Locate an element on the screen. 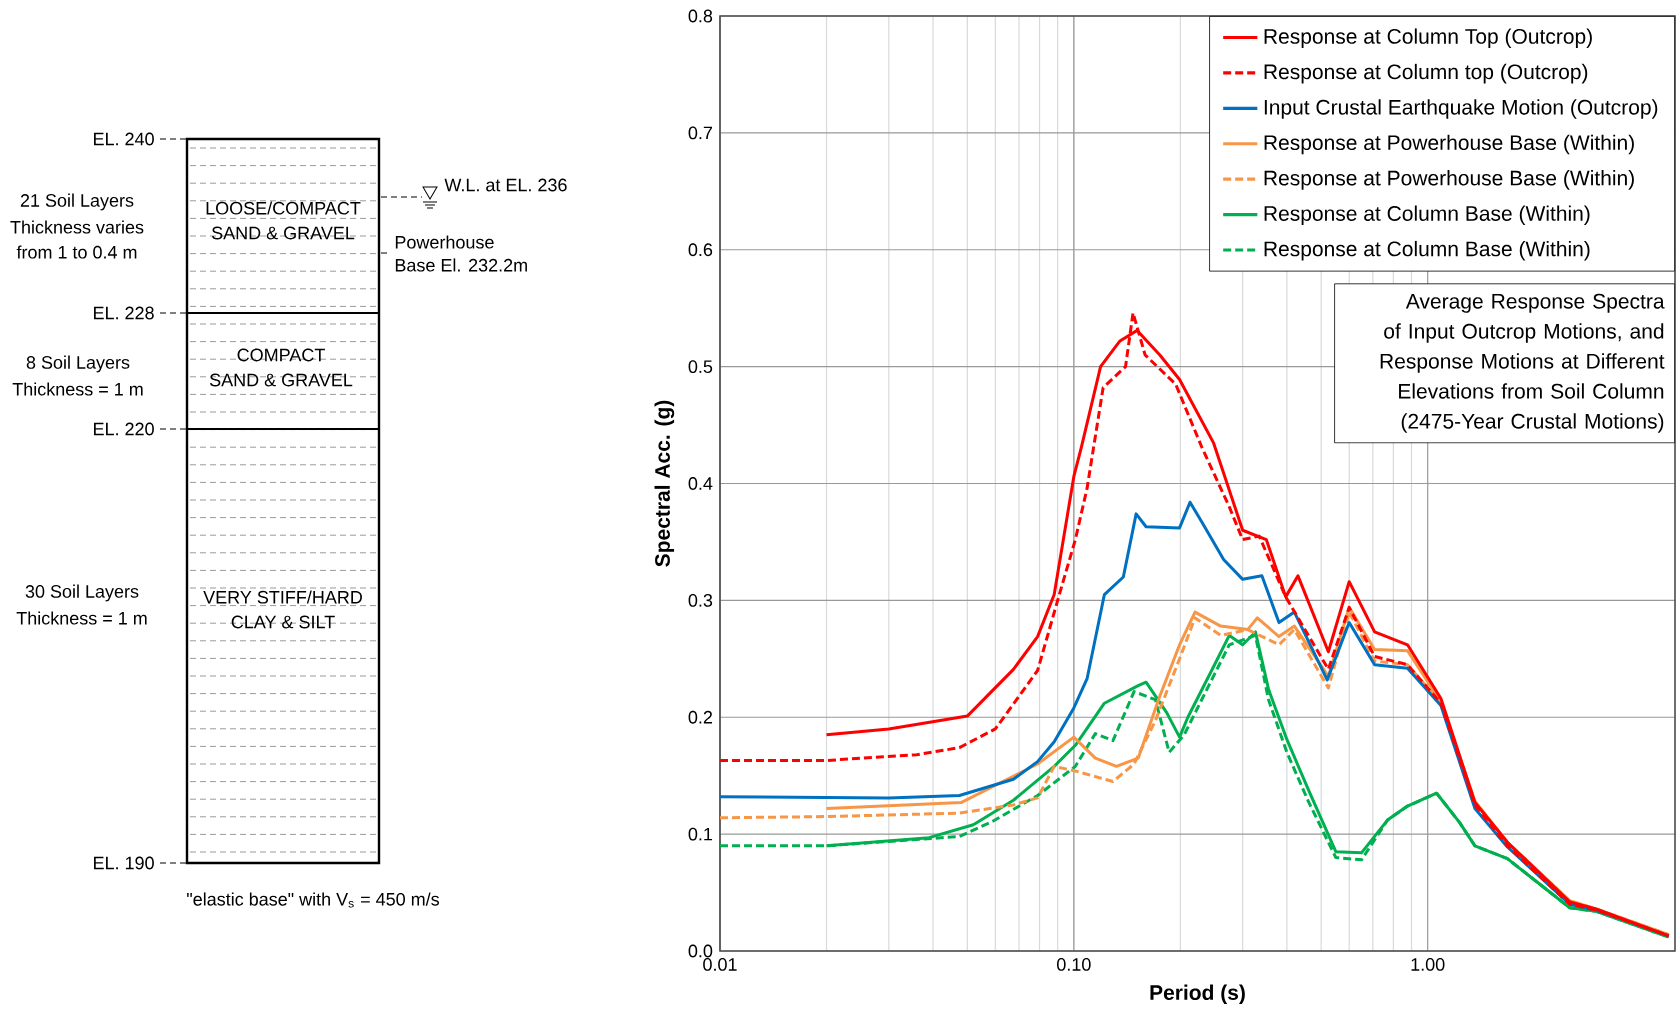 The width and height of the screenshot is (1677, 1035). x-tick-label: 1.00 is located at coordinates (1428, 964).